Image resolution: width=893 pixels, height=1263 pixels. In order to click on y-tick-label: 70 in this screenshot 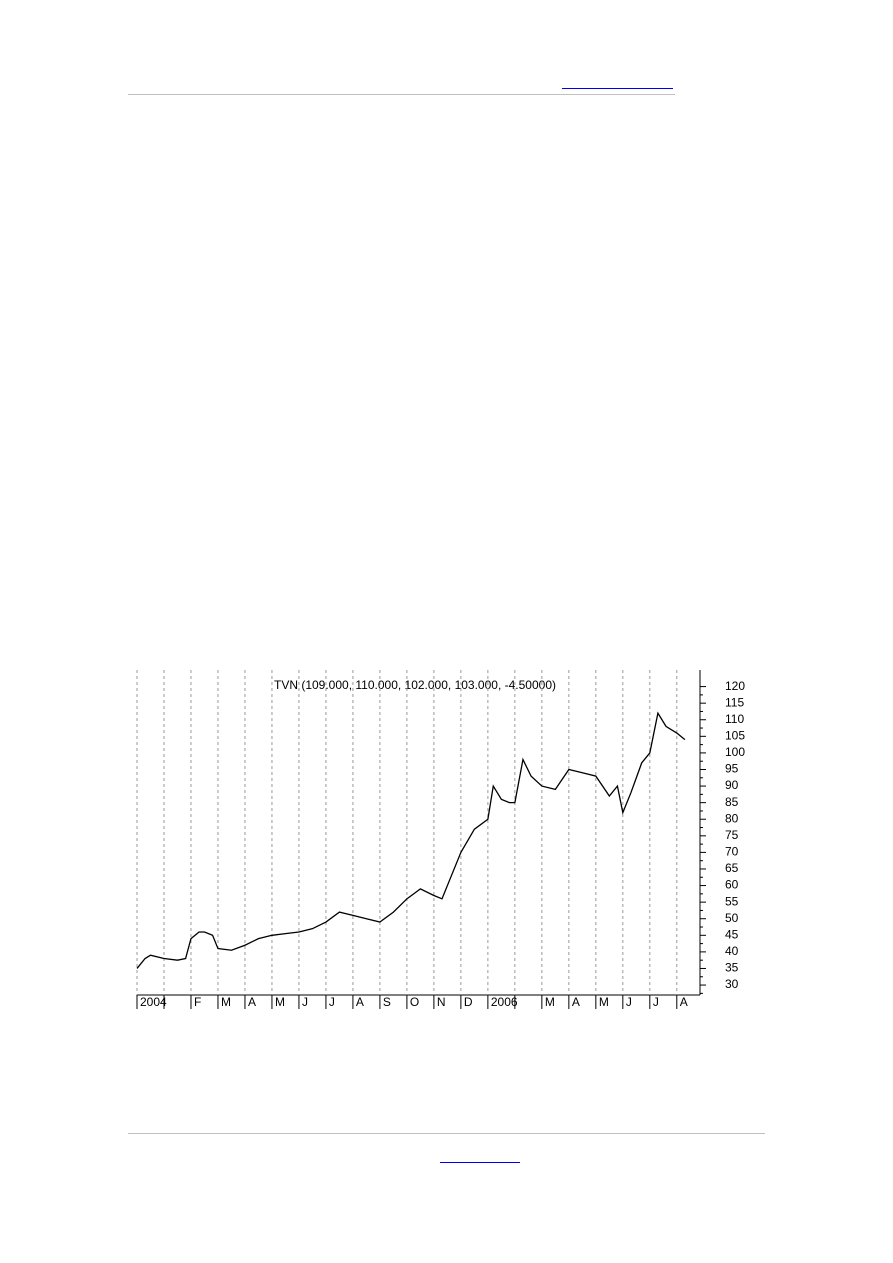, I will do `click(732, 852)`.